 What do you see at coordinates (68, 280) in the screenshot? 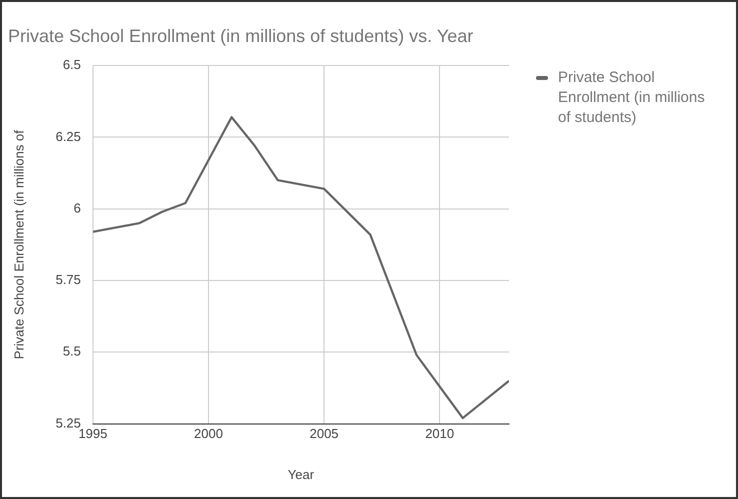
I see `y-tick-label: 5.75` at bounding box center [68, 280].